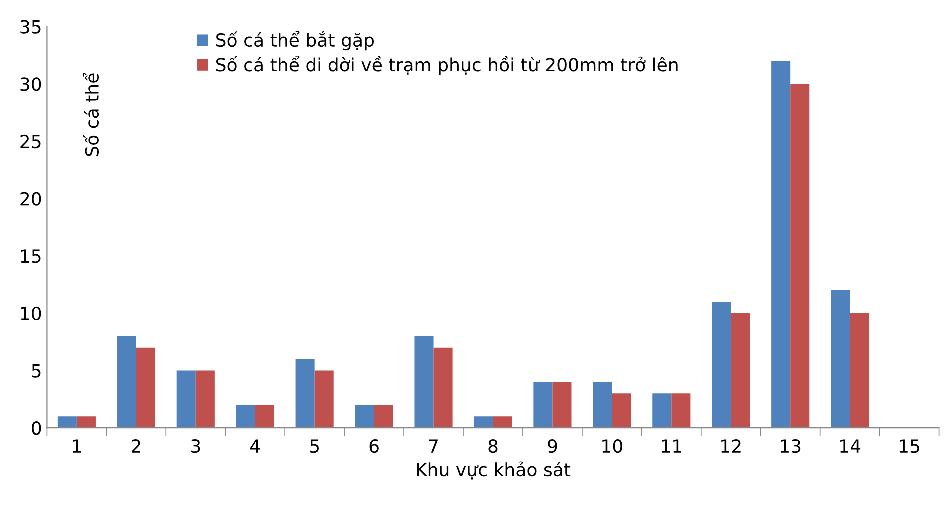  What do you see at coordinates (37, 429) in the screenshot?
I see `y-tick-label: 0` at bounding box center [37, 429].